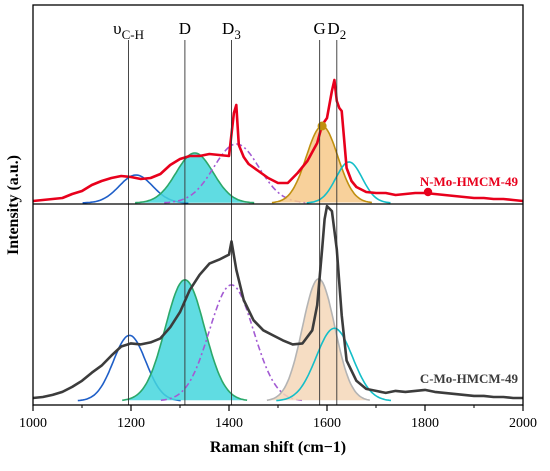 The width and height of the screenshot is (550, 471). Describe the element at coordinates (469, 378) in the screenshot. I see `sample-label: C-Mo-HMCM-49` at that location.